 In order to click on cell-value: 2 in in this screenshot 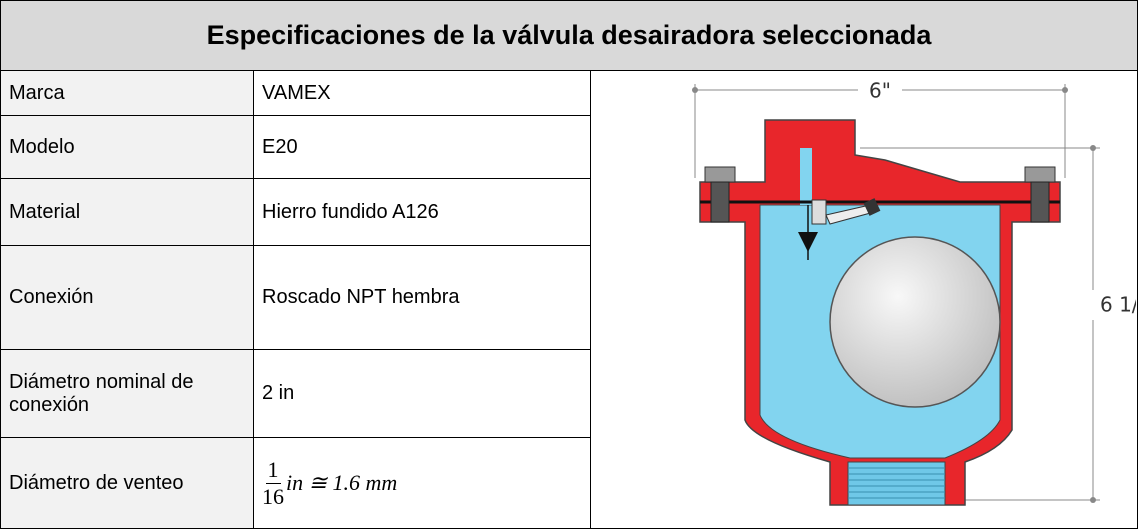, I will do `click(422, 393)`.